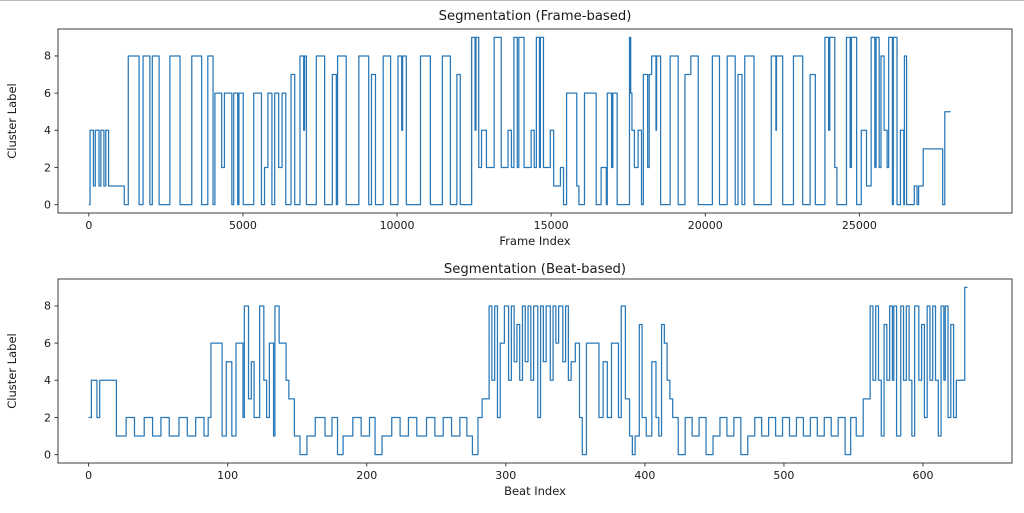 The width and height of the screenshot is (1024, 513). Describe the element at coordinates (535, 269) in the screenshot. I see `chart-title: Segmentation (Beat-based)` at that location.